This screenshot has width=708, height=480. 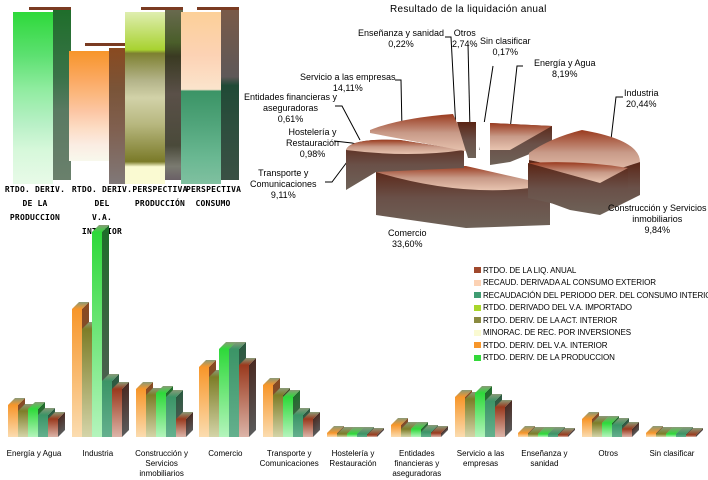 What do you see at coordinates (591, 358) in the screenshot?
I see `legend-item: RTDO. DERIV. DE LA PRODUCCION` at bounding box center [591, 358].